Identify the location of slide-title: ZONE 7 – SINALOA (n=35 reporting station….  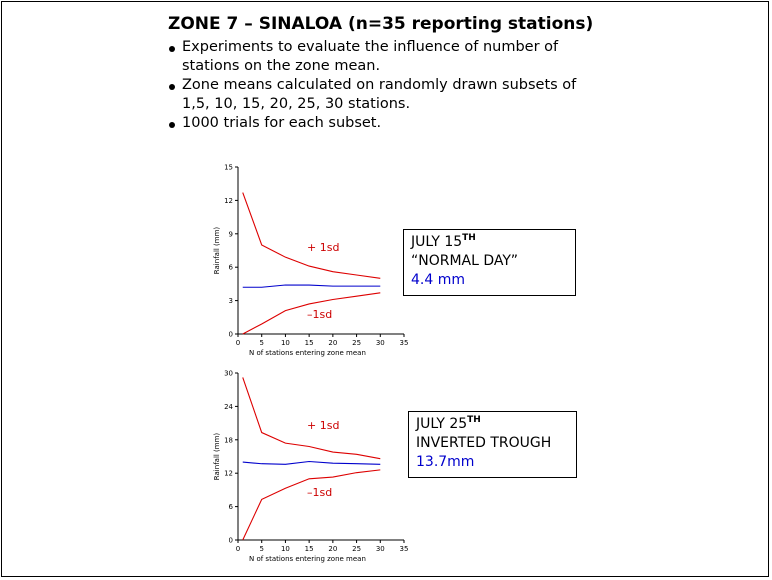
(381, 24).